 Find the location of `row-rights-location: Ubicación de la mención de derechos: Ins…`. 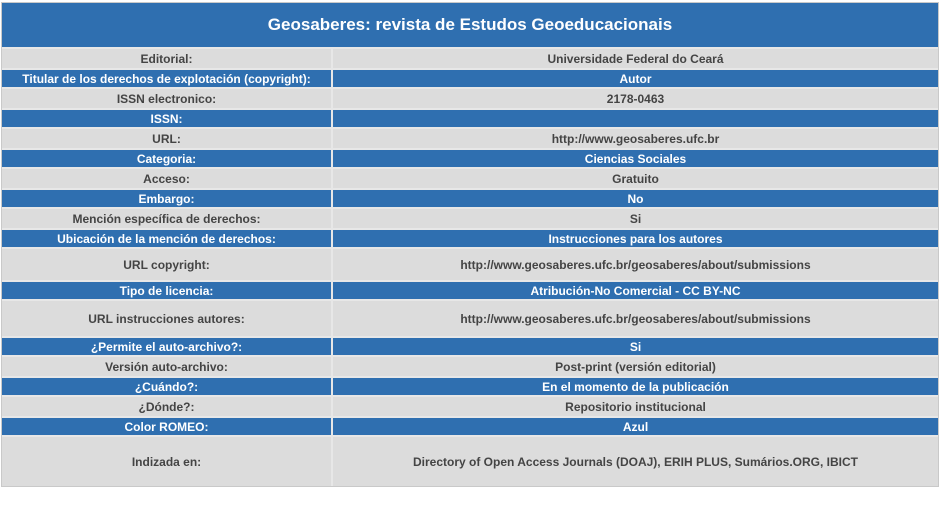

row-rights-location: Ubicación de la mención de derechos: Ins… is located at coordinates (470, 239).